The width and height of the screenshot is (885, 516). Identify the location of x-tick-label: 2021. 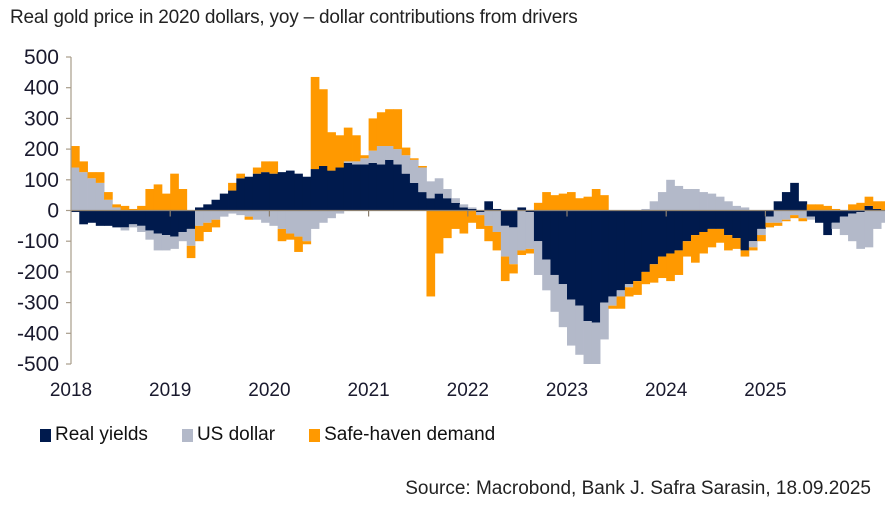
(368, 390).